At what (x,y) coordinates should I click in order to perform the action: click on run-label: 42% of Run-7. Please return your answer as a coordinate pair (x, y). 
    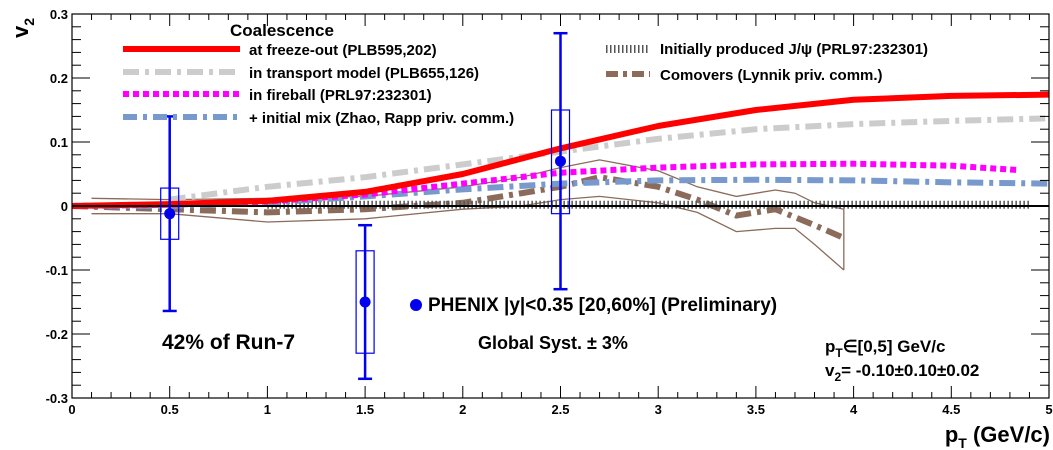
    Looking at the image, I should click on (228, 342).